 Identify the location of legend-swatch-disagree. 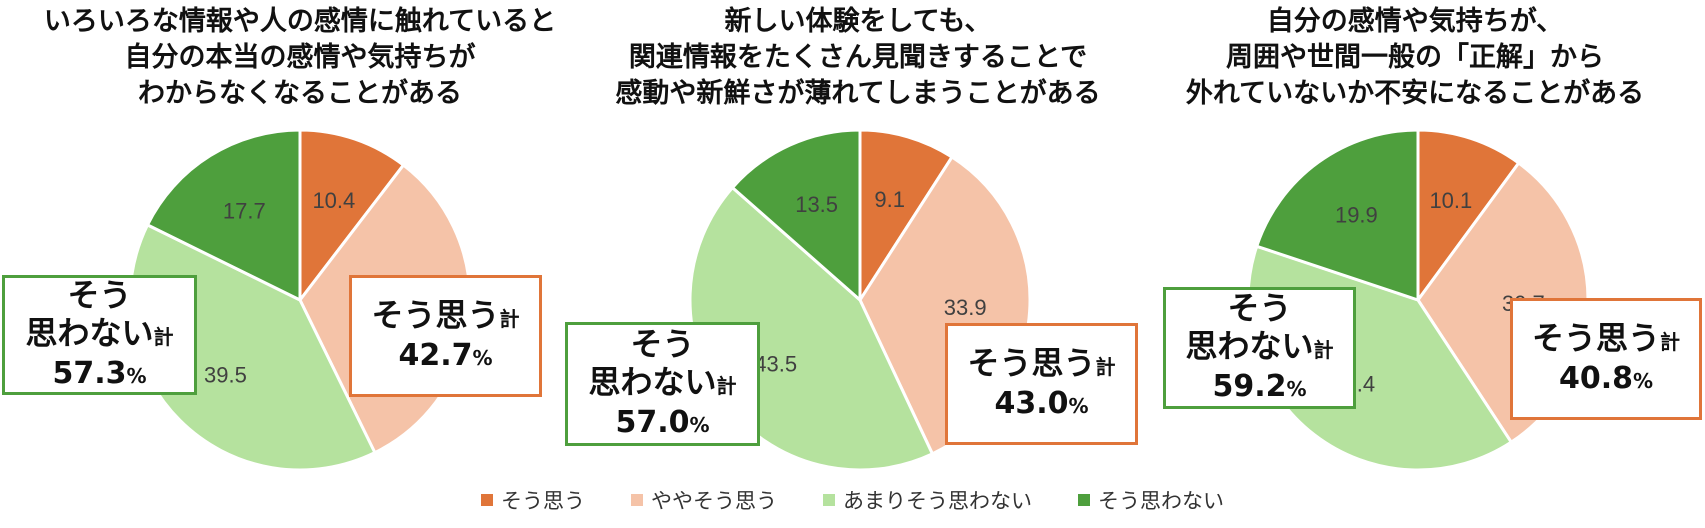
(1084, 500).